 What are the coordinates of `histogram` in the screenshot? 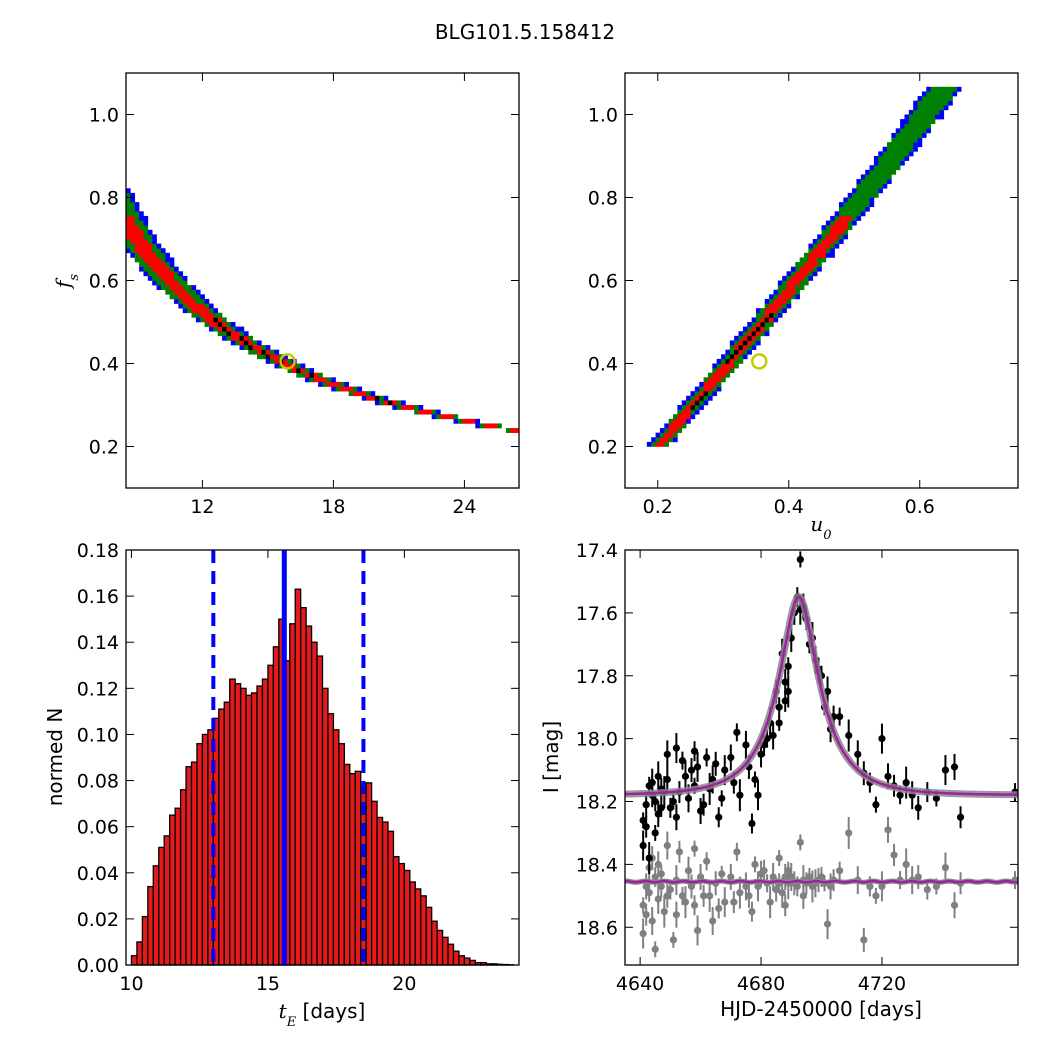 It's located at (322, 757).